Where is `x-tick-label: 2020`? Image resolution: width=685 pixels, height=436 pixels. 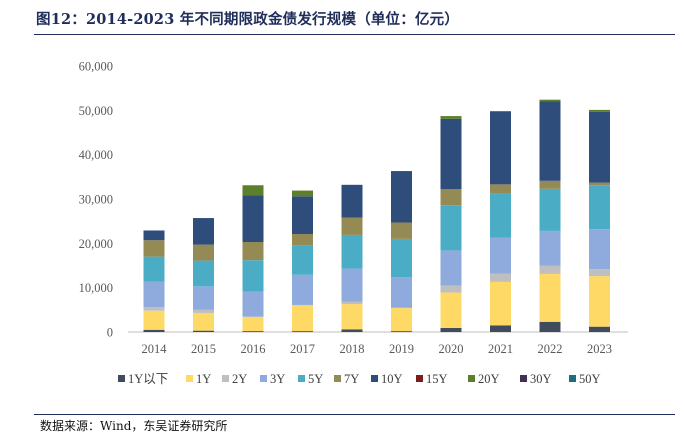
x-tick-label: 2020 is located at coordinates (451, 349).